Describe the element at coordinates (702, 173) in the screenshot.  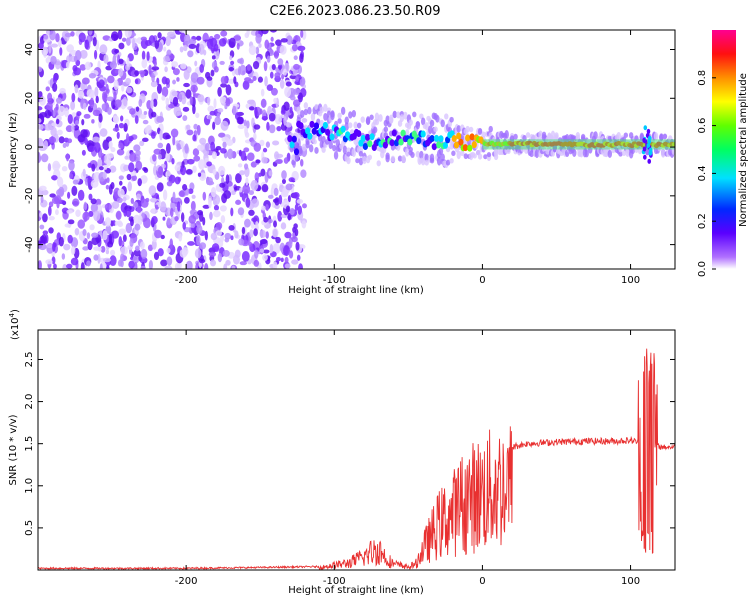
I see `colorbar-tick-label: 0.4` at that location.